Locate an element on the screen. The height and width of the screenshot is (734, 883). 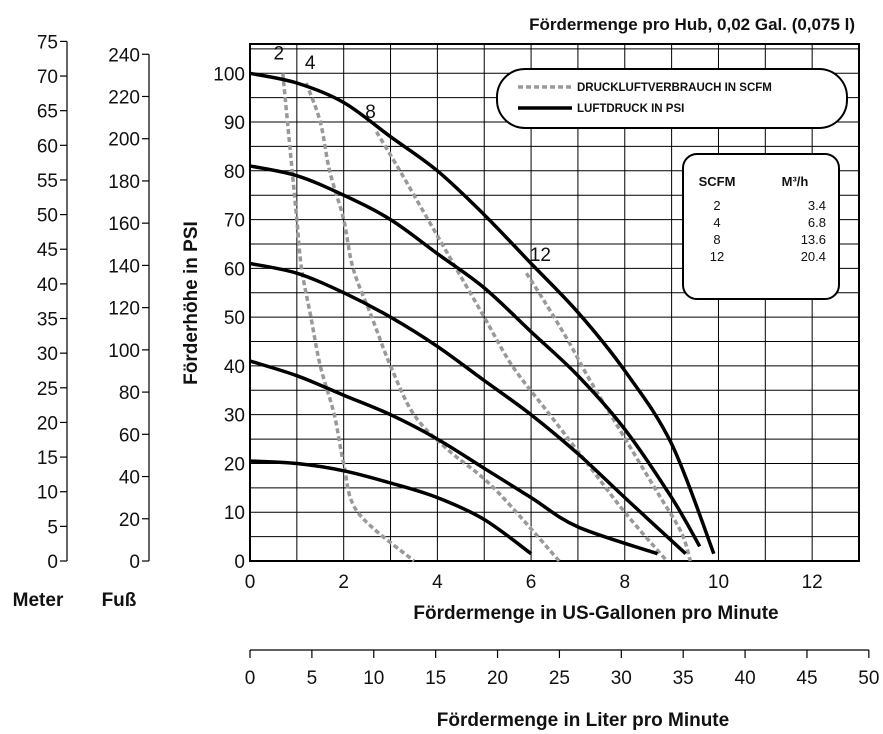
scfm-table: SCFM M³/h 2 3.4 4 6.8 8 13.6 12 20.4 is located at coordinates (761, 226).